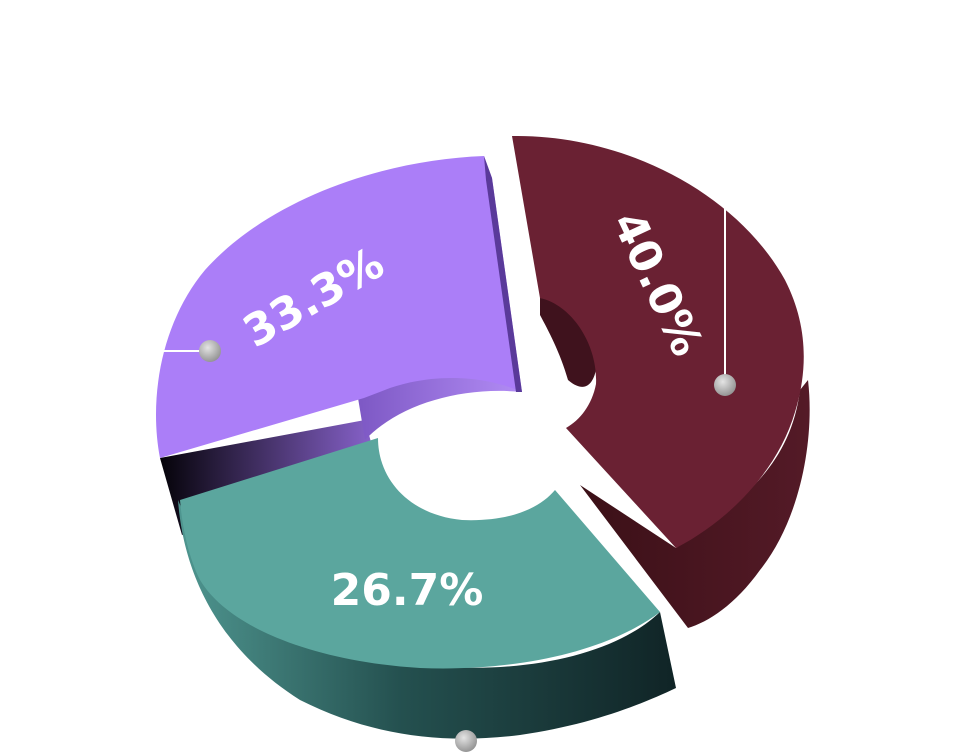  Describe the element at coordinates (407, 590) in the screenshot. I see `slice-label-26-7: 26.7%` at that location.